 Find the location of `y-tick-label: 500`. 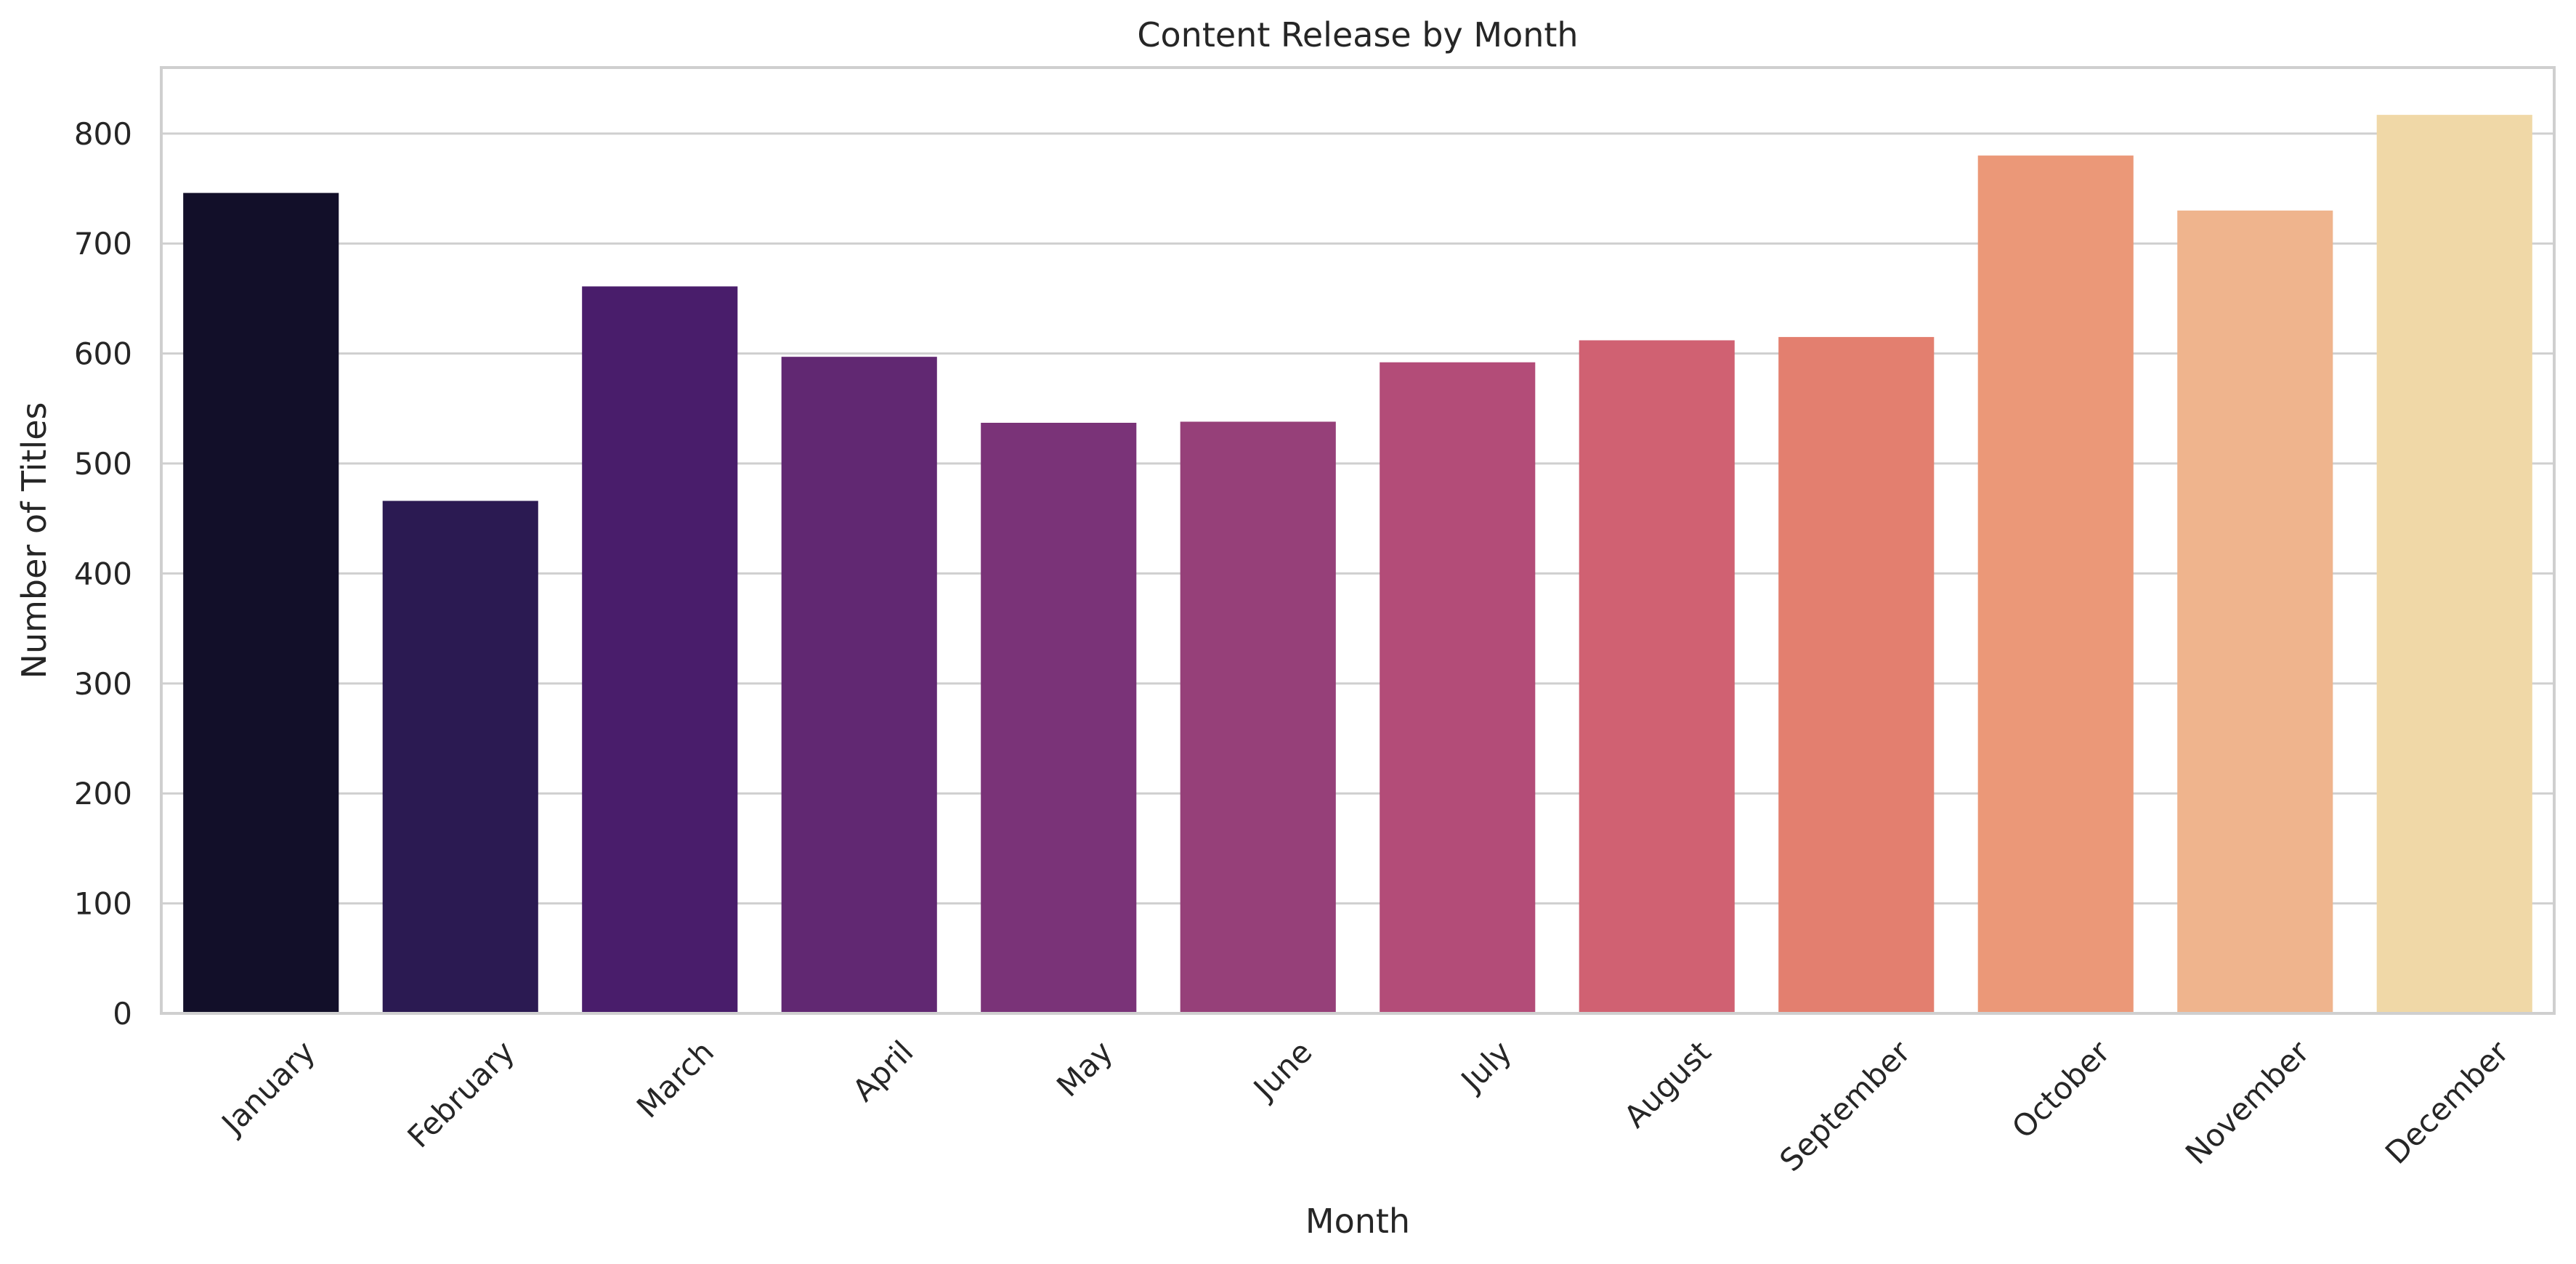

y-tick-label: 500 is located at coordinates (103, 464).